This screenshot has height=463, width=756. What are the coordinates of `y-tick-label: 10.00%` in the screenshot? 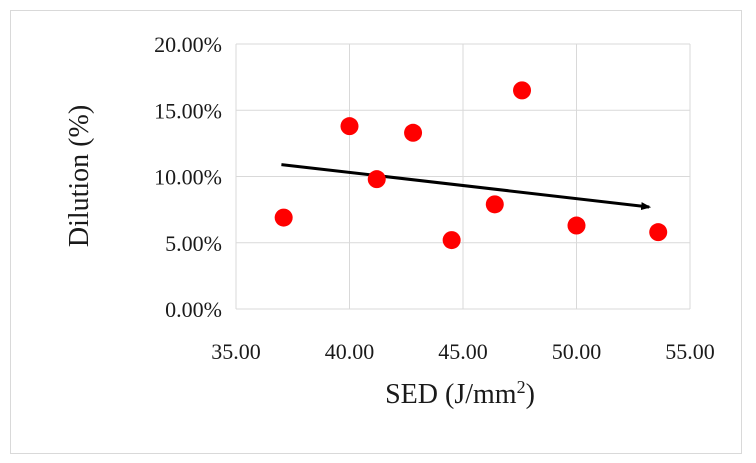 It's located at (188, 177).